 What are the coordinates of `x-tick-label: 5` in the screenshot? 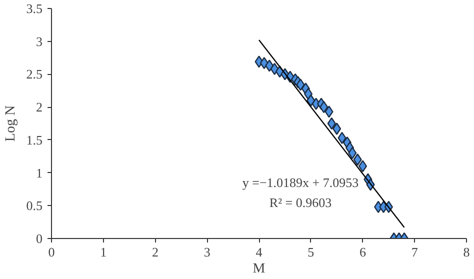 It's located at (311, 252).